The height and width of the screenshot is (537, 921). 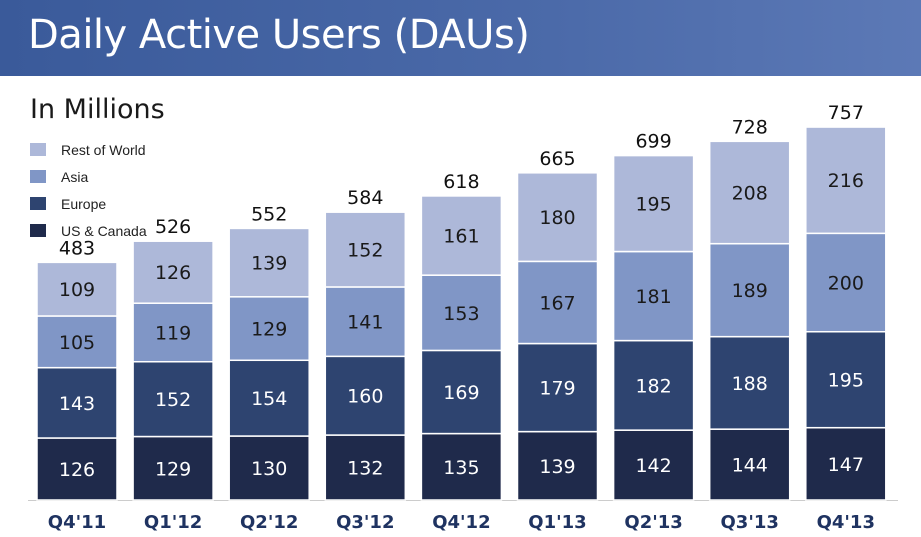 I want to click on segment-value-label: 200, so click(x=846, y=284).